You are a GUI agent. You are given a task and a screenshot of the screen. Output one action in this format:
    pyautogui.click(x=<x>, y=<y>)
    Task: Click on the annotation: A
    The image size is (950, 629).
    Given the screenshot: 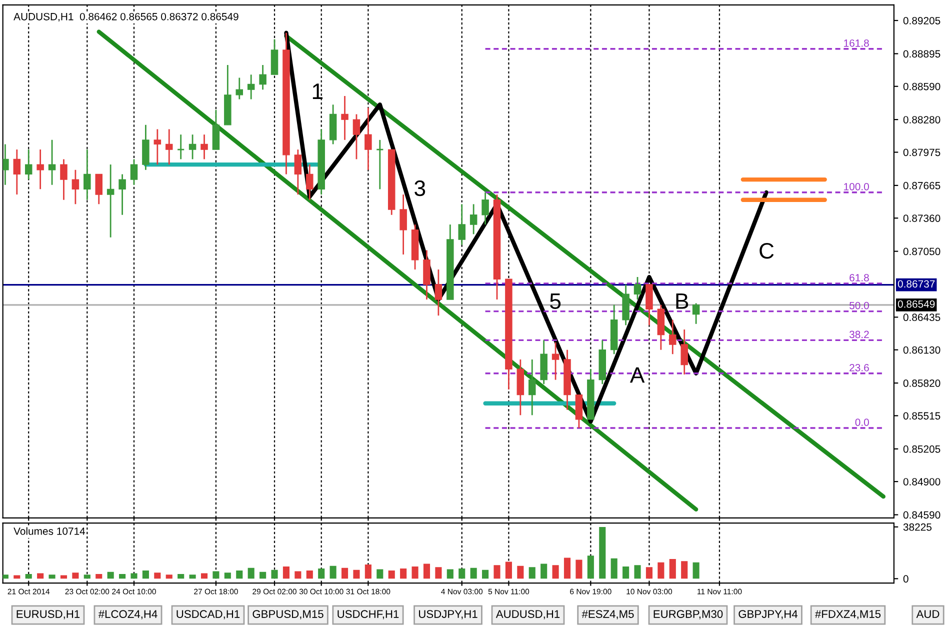 What is the action you would take?
    pyautogui.click(x=637, y=375)
    